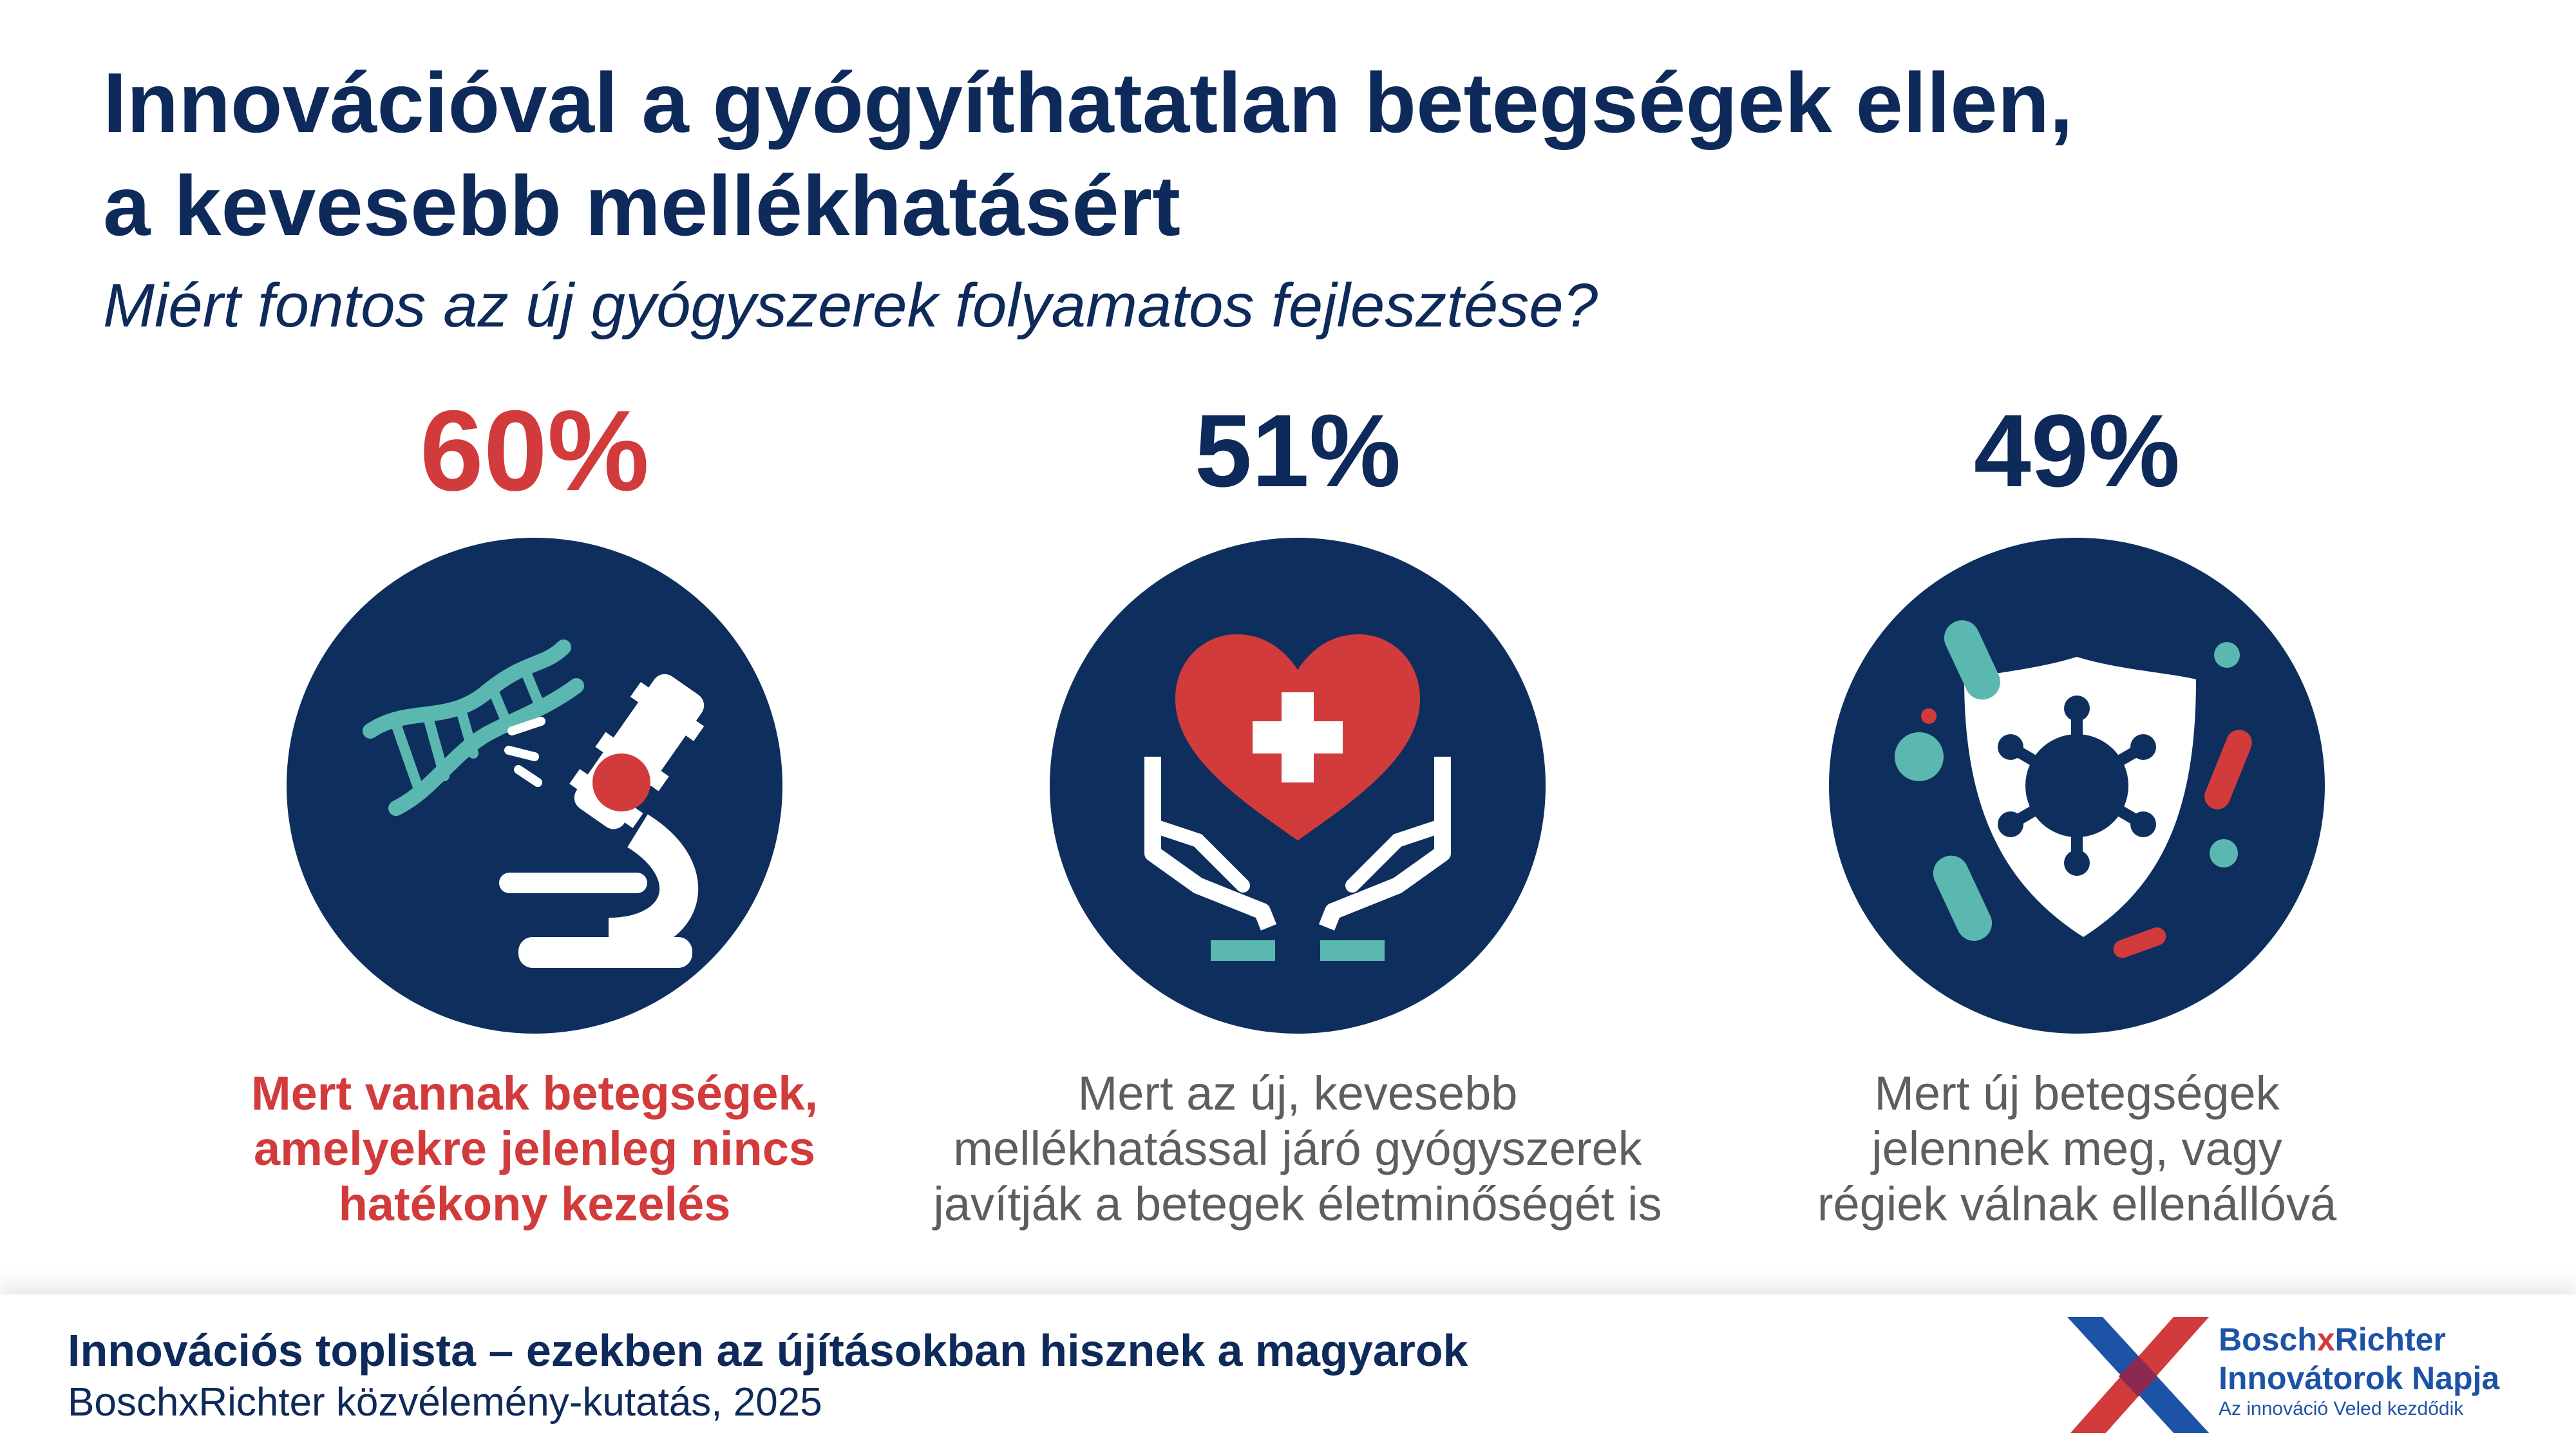  Describe the element at coordinates (2359, 1378) in the screenshot. I see `logo-line-2: Innovátorok Napja` at that location.